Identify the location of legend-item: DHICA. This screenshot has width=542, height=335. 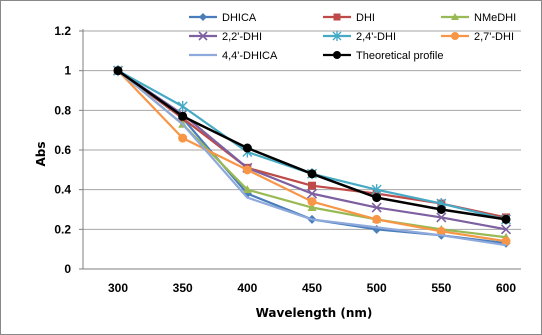
(223, 18).